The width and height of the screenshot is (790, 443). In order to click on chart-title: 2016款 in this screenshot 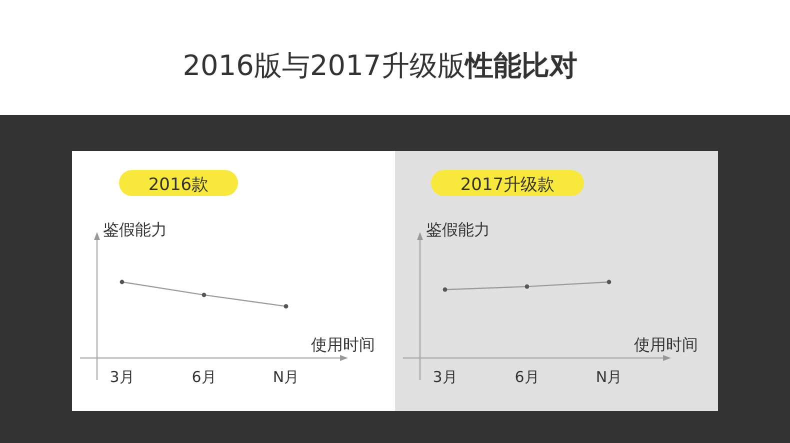, I will do `click(178, 185)`.